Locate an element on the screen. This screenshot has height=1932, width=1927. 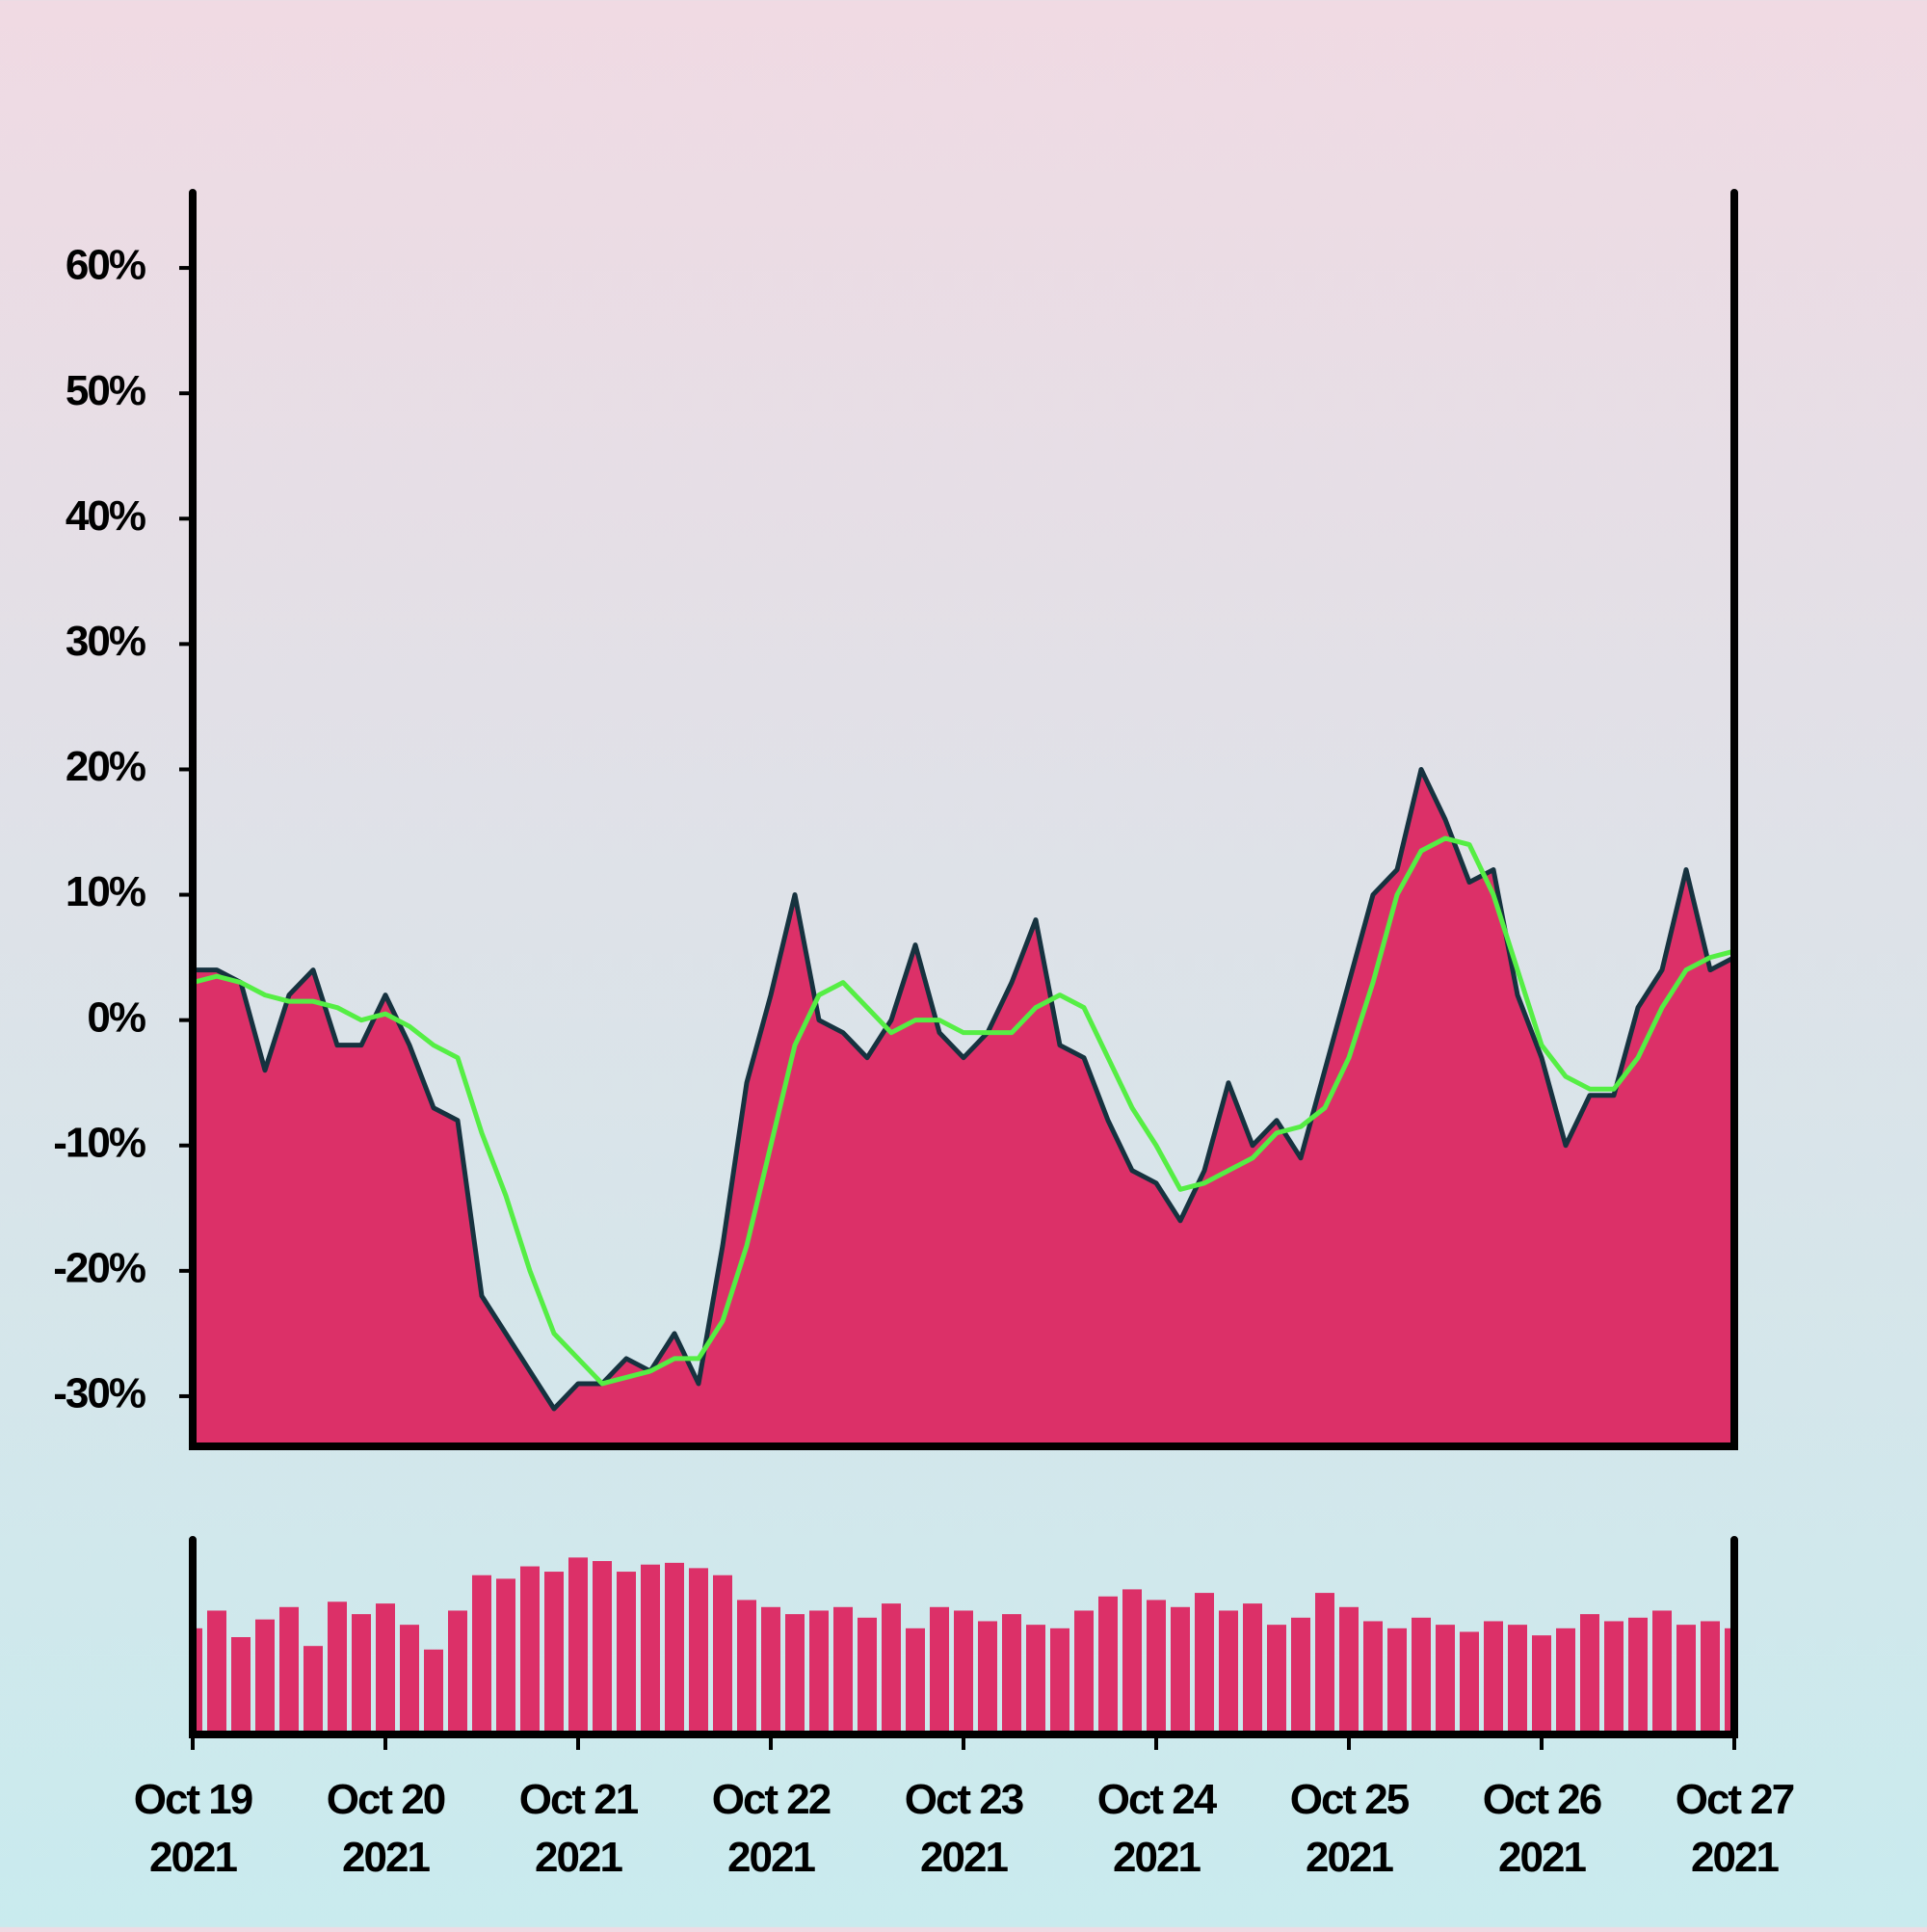
x-tick-label: Oct 22 2021 is located at coordinates (772, 1828).